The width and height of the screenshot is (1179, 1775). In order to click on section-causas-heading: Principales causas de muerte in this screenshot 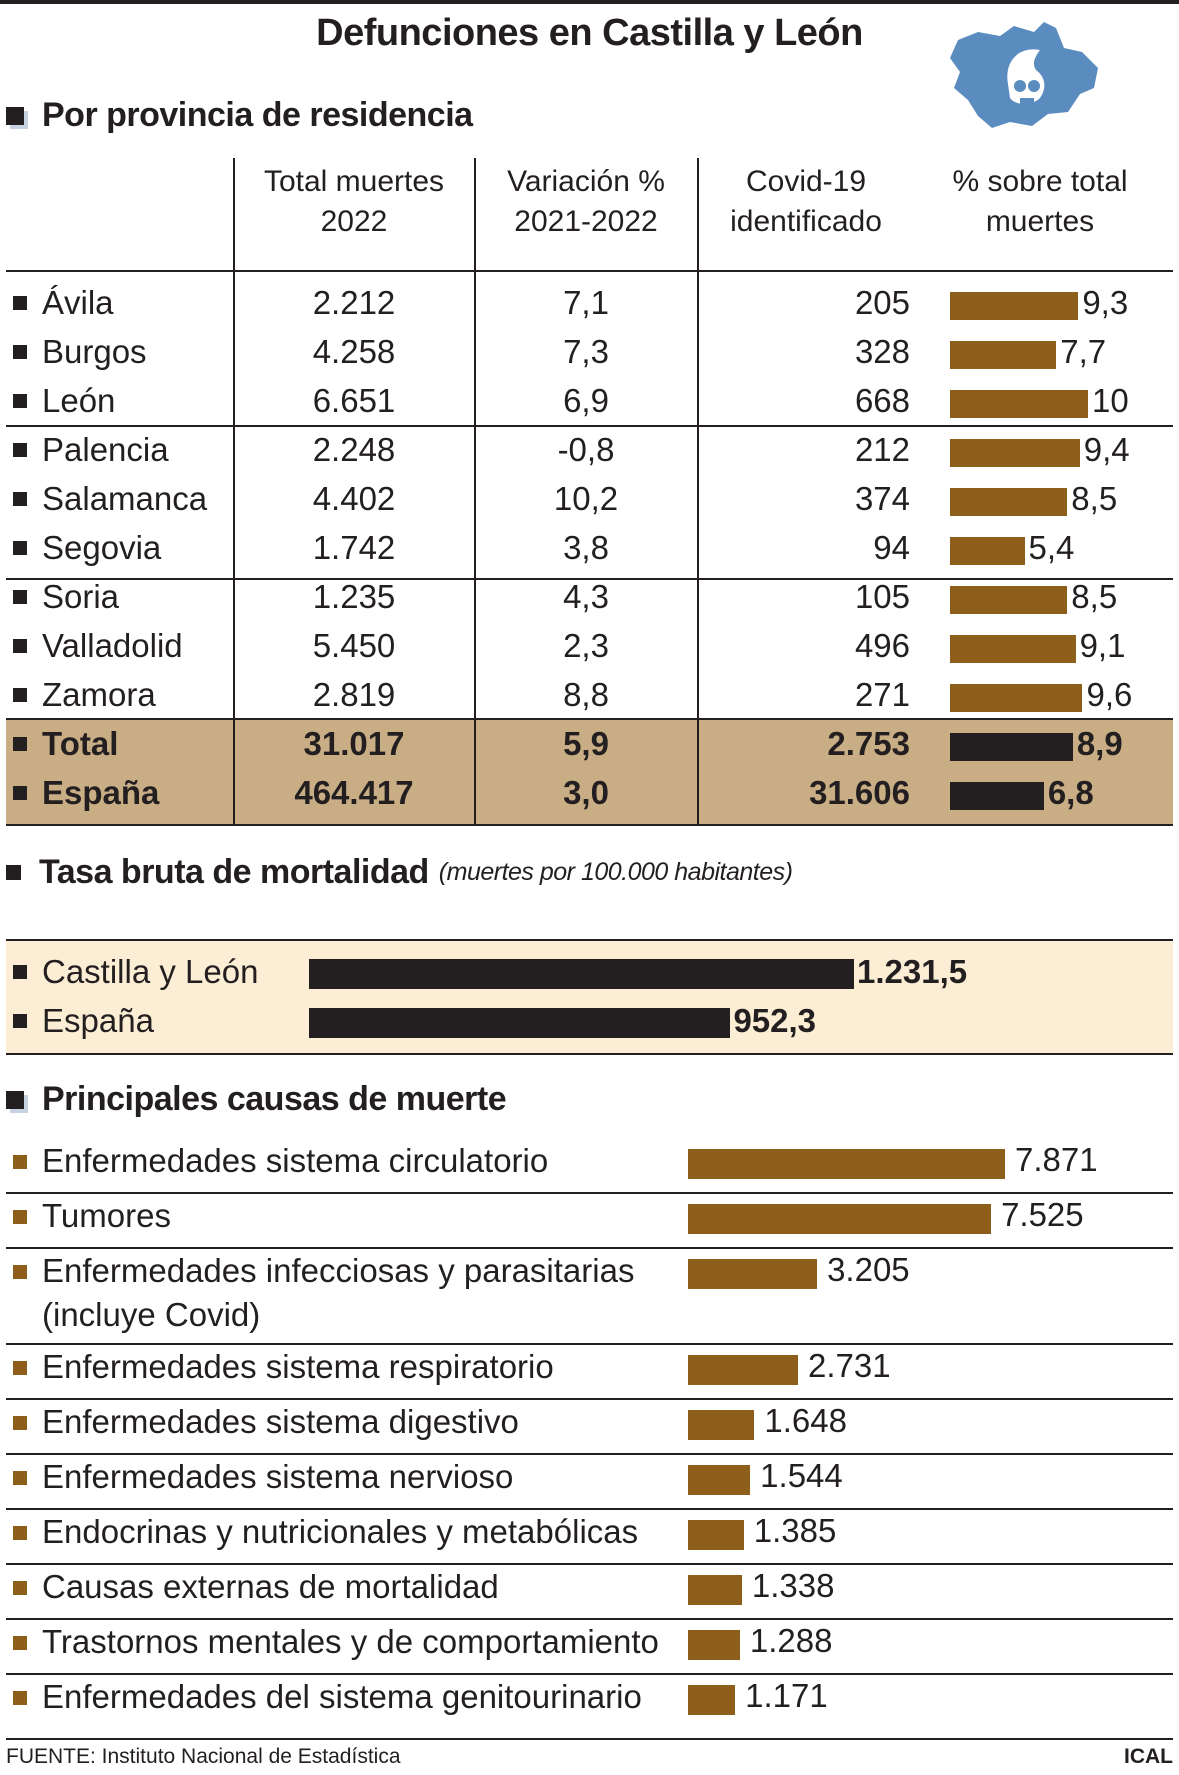, I will do `click(256, 1099)`.